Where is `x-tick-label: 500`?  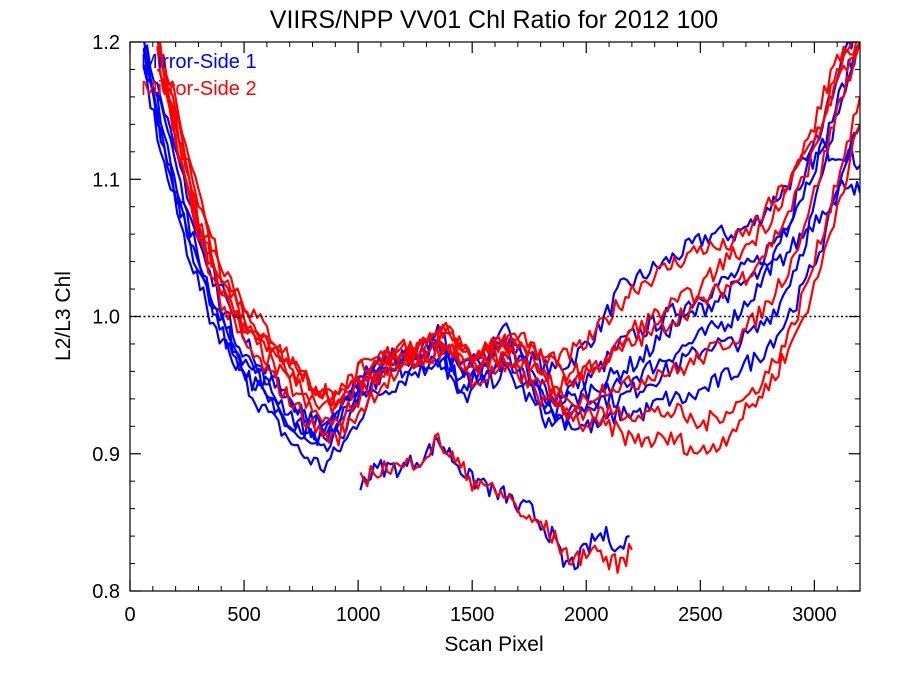 x-tick-label: 500 is located at coordinates (243, 615).